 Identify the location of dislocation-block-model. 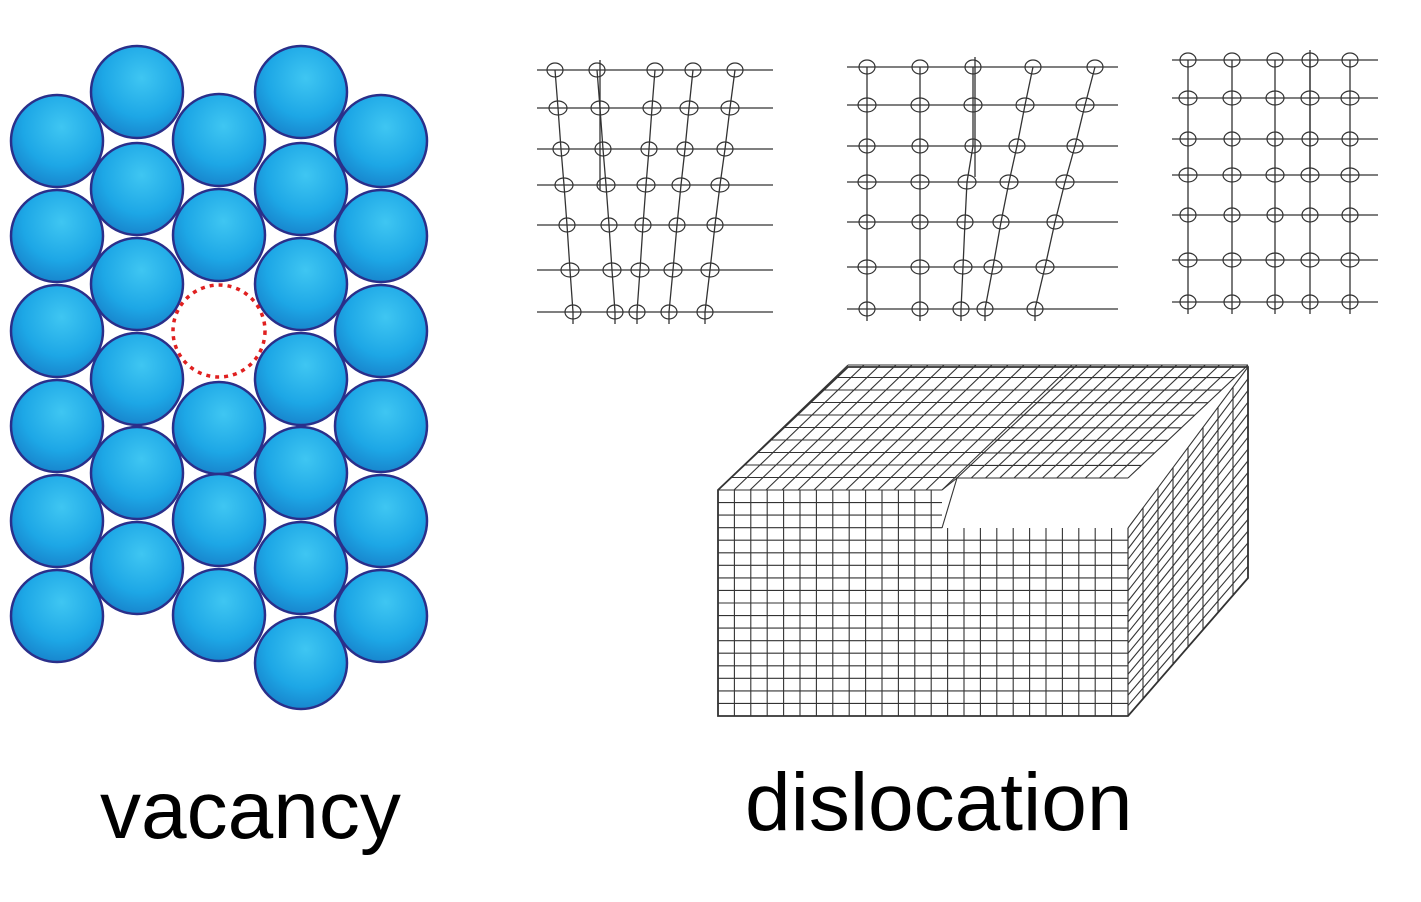
(983, 540).